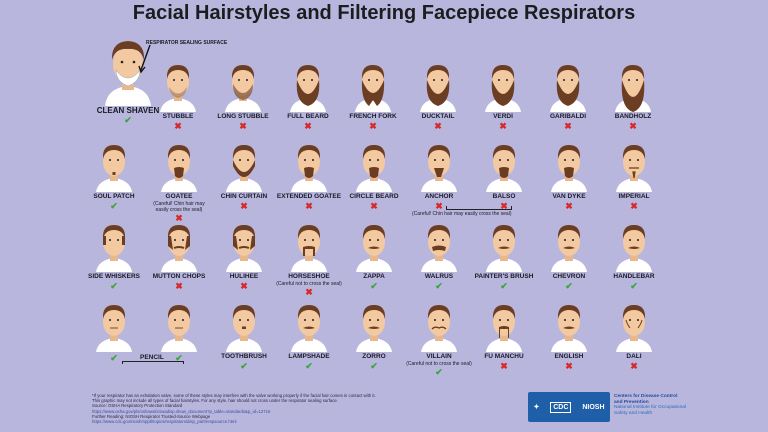 Image resolution: width=768 pixels, height=432 pixels. What do you see at coordinates (373, 116) in the screenshot?
I see `hairstyle-label: FRENCH FORK` at bounding box center [373, 116].